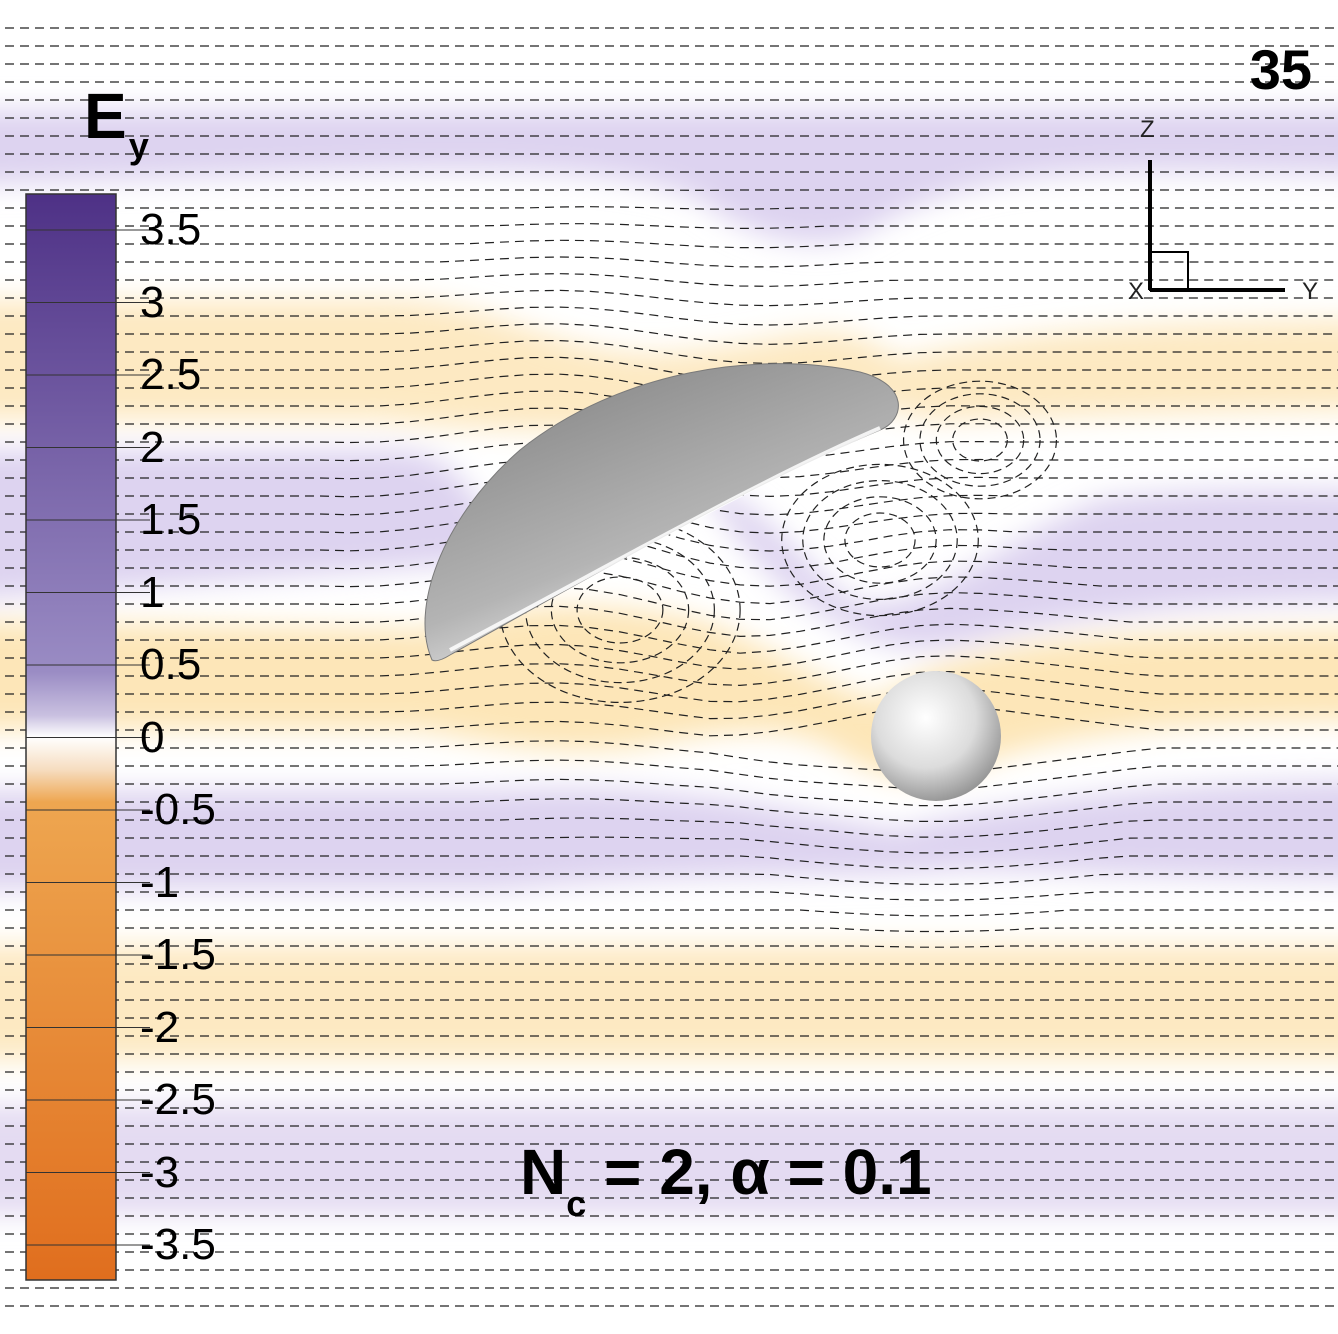 This screenshot has height=1334, width=1338. What do you see at coordinates (171, 374) in the screenshot?
I see `colorbar-tick-label: 2.5` at bounding box center [171, 374].